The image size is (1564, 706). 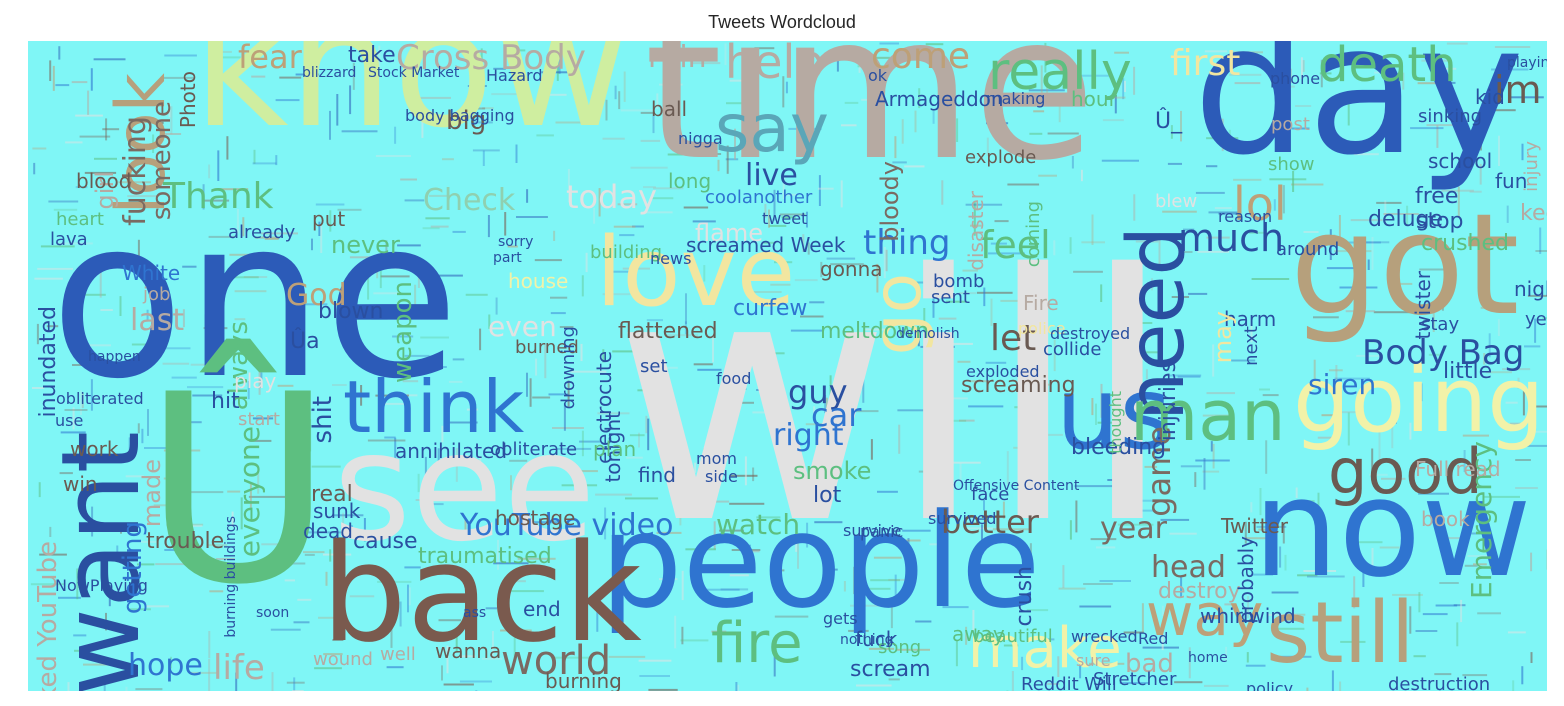 What do you see at coordinates (1260, 204) in the screenshot?
I see `word-30: lol` at bounding box center [1260, 204].